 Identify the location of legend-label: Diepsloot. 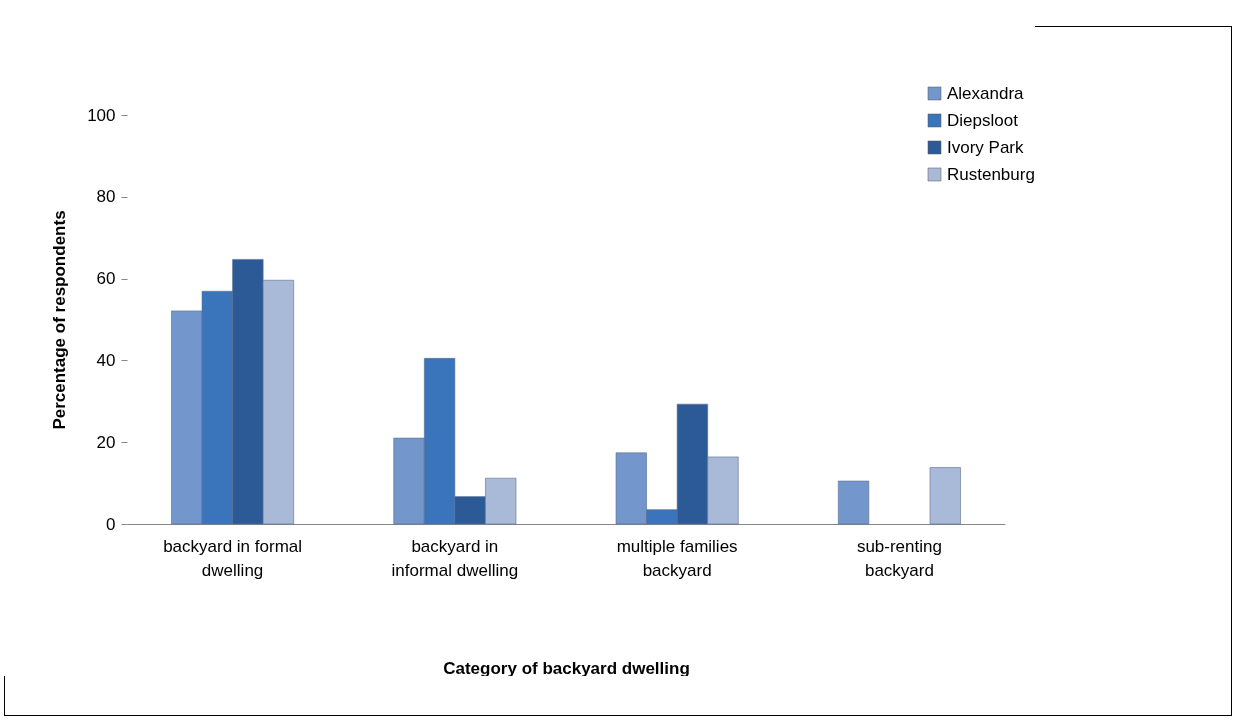
(983, 120).